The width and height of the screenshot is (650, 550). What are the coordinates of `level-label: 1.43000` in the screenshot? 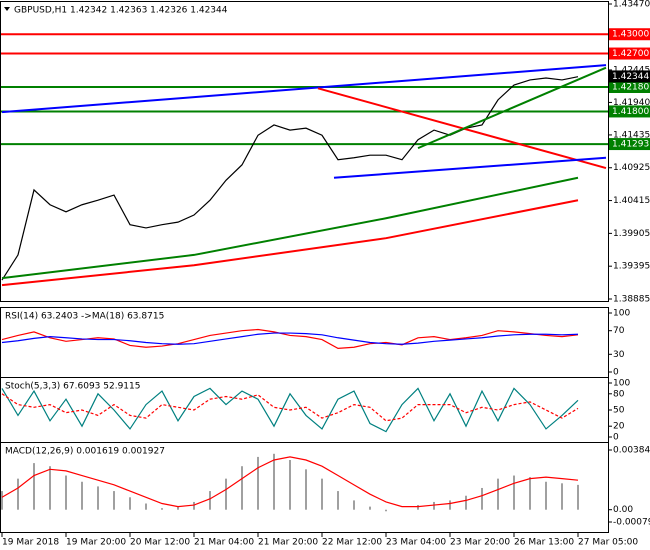 It's located at (630, 35).